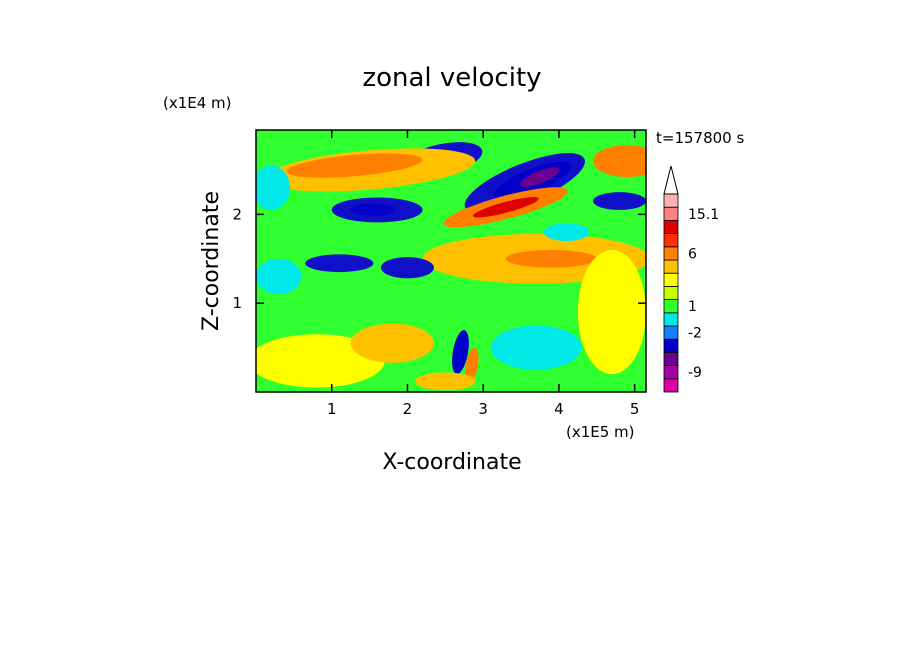  Describe the element at coordinates (483, 409) in the screenshot. I see `x-tick-label: 3` at that location.